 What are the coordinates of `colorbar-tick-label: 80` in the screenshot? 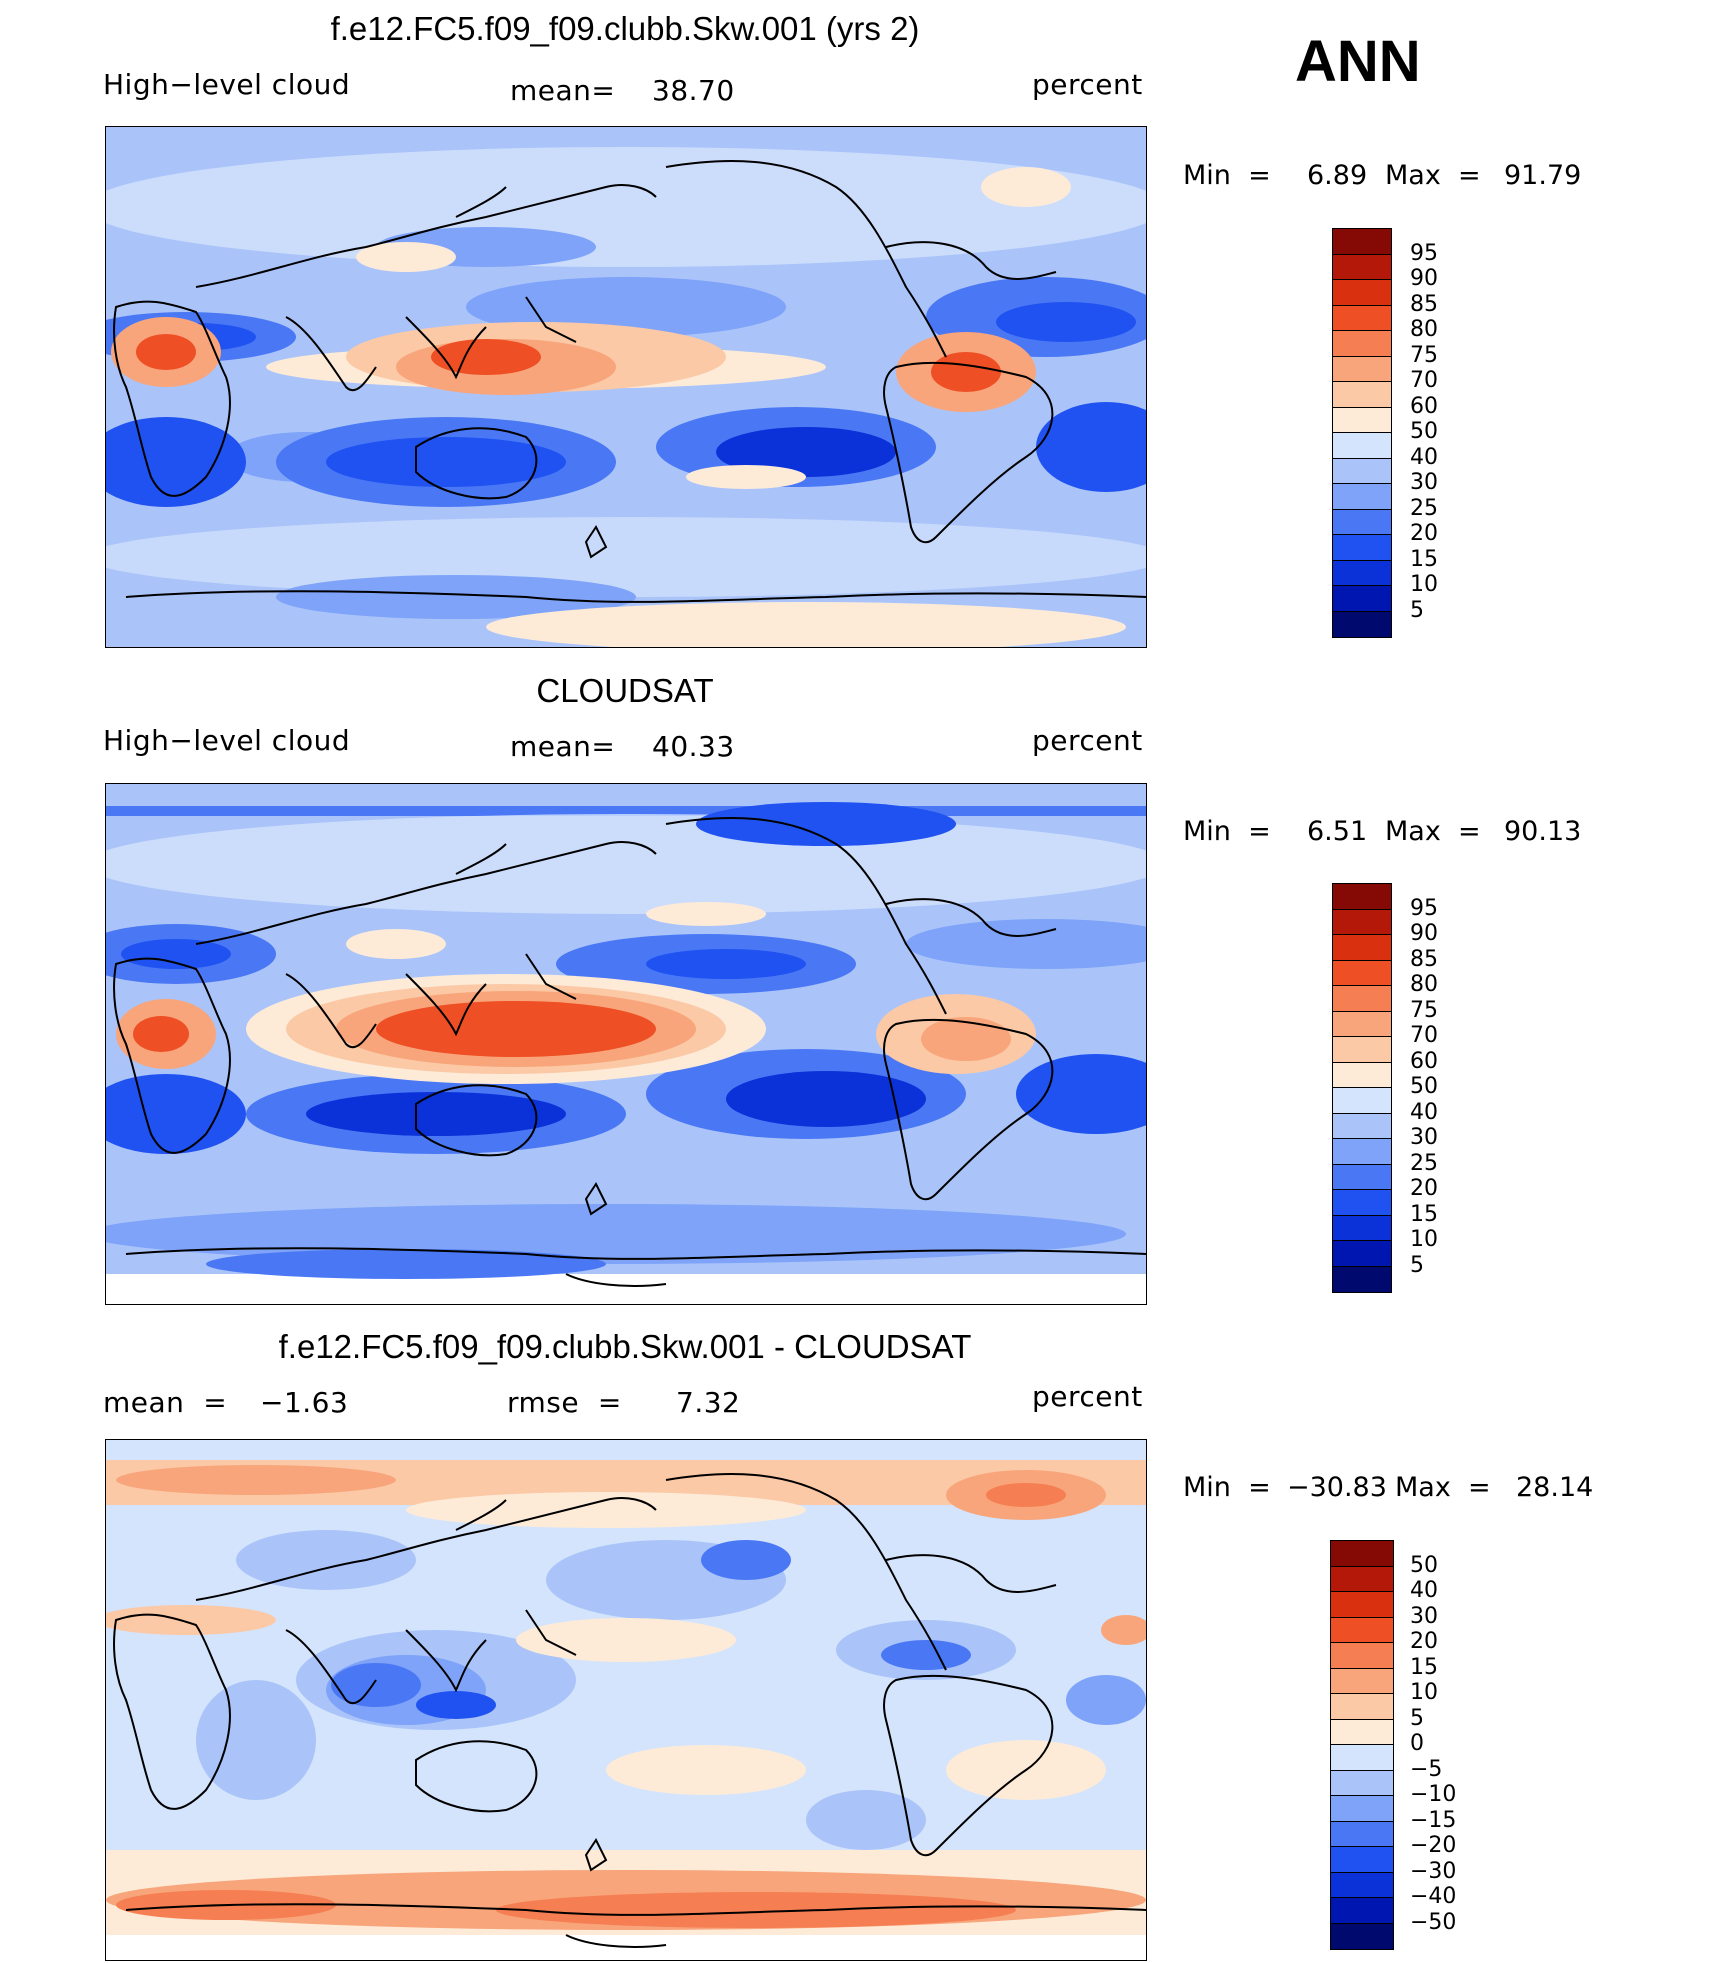 It's located at (1424, 984).